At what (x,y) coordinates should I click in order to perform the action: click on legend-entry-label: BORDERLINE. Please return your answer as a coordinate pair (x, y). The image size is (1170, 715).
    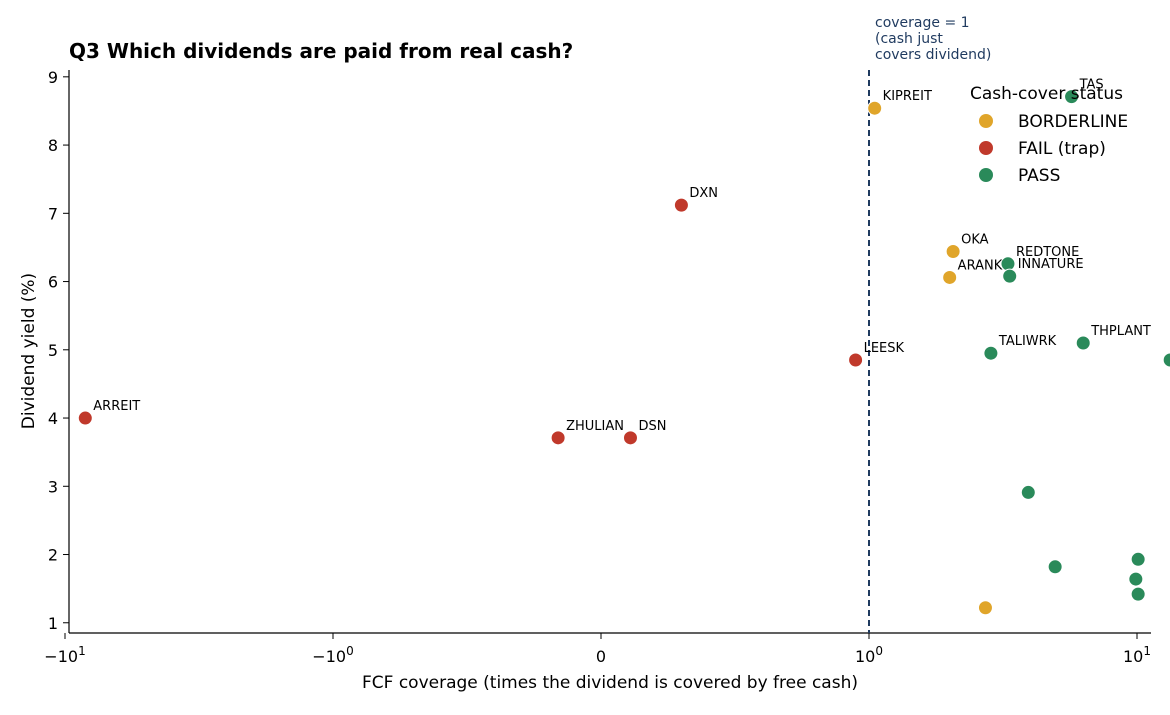
    Looking at the image, I should click on (1073, 122).